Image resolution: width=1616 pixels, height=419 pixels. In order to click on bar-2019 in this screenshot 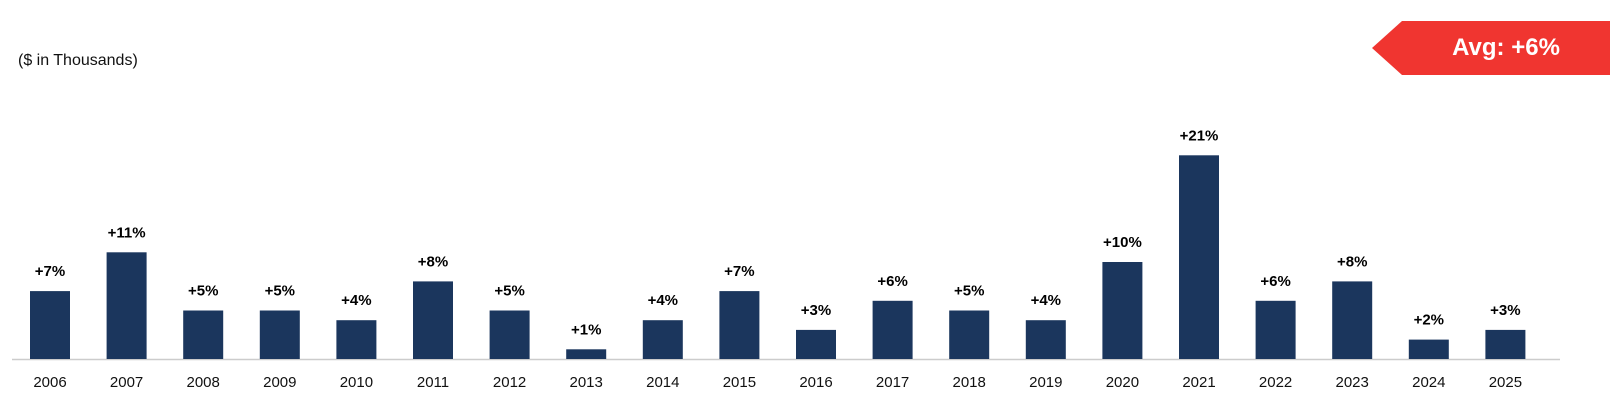, I will do `click(1045, 339)`.